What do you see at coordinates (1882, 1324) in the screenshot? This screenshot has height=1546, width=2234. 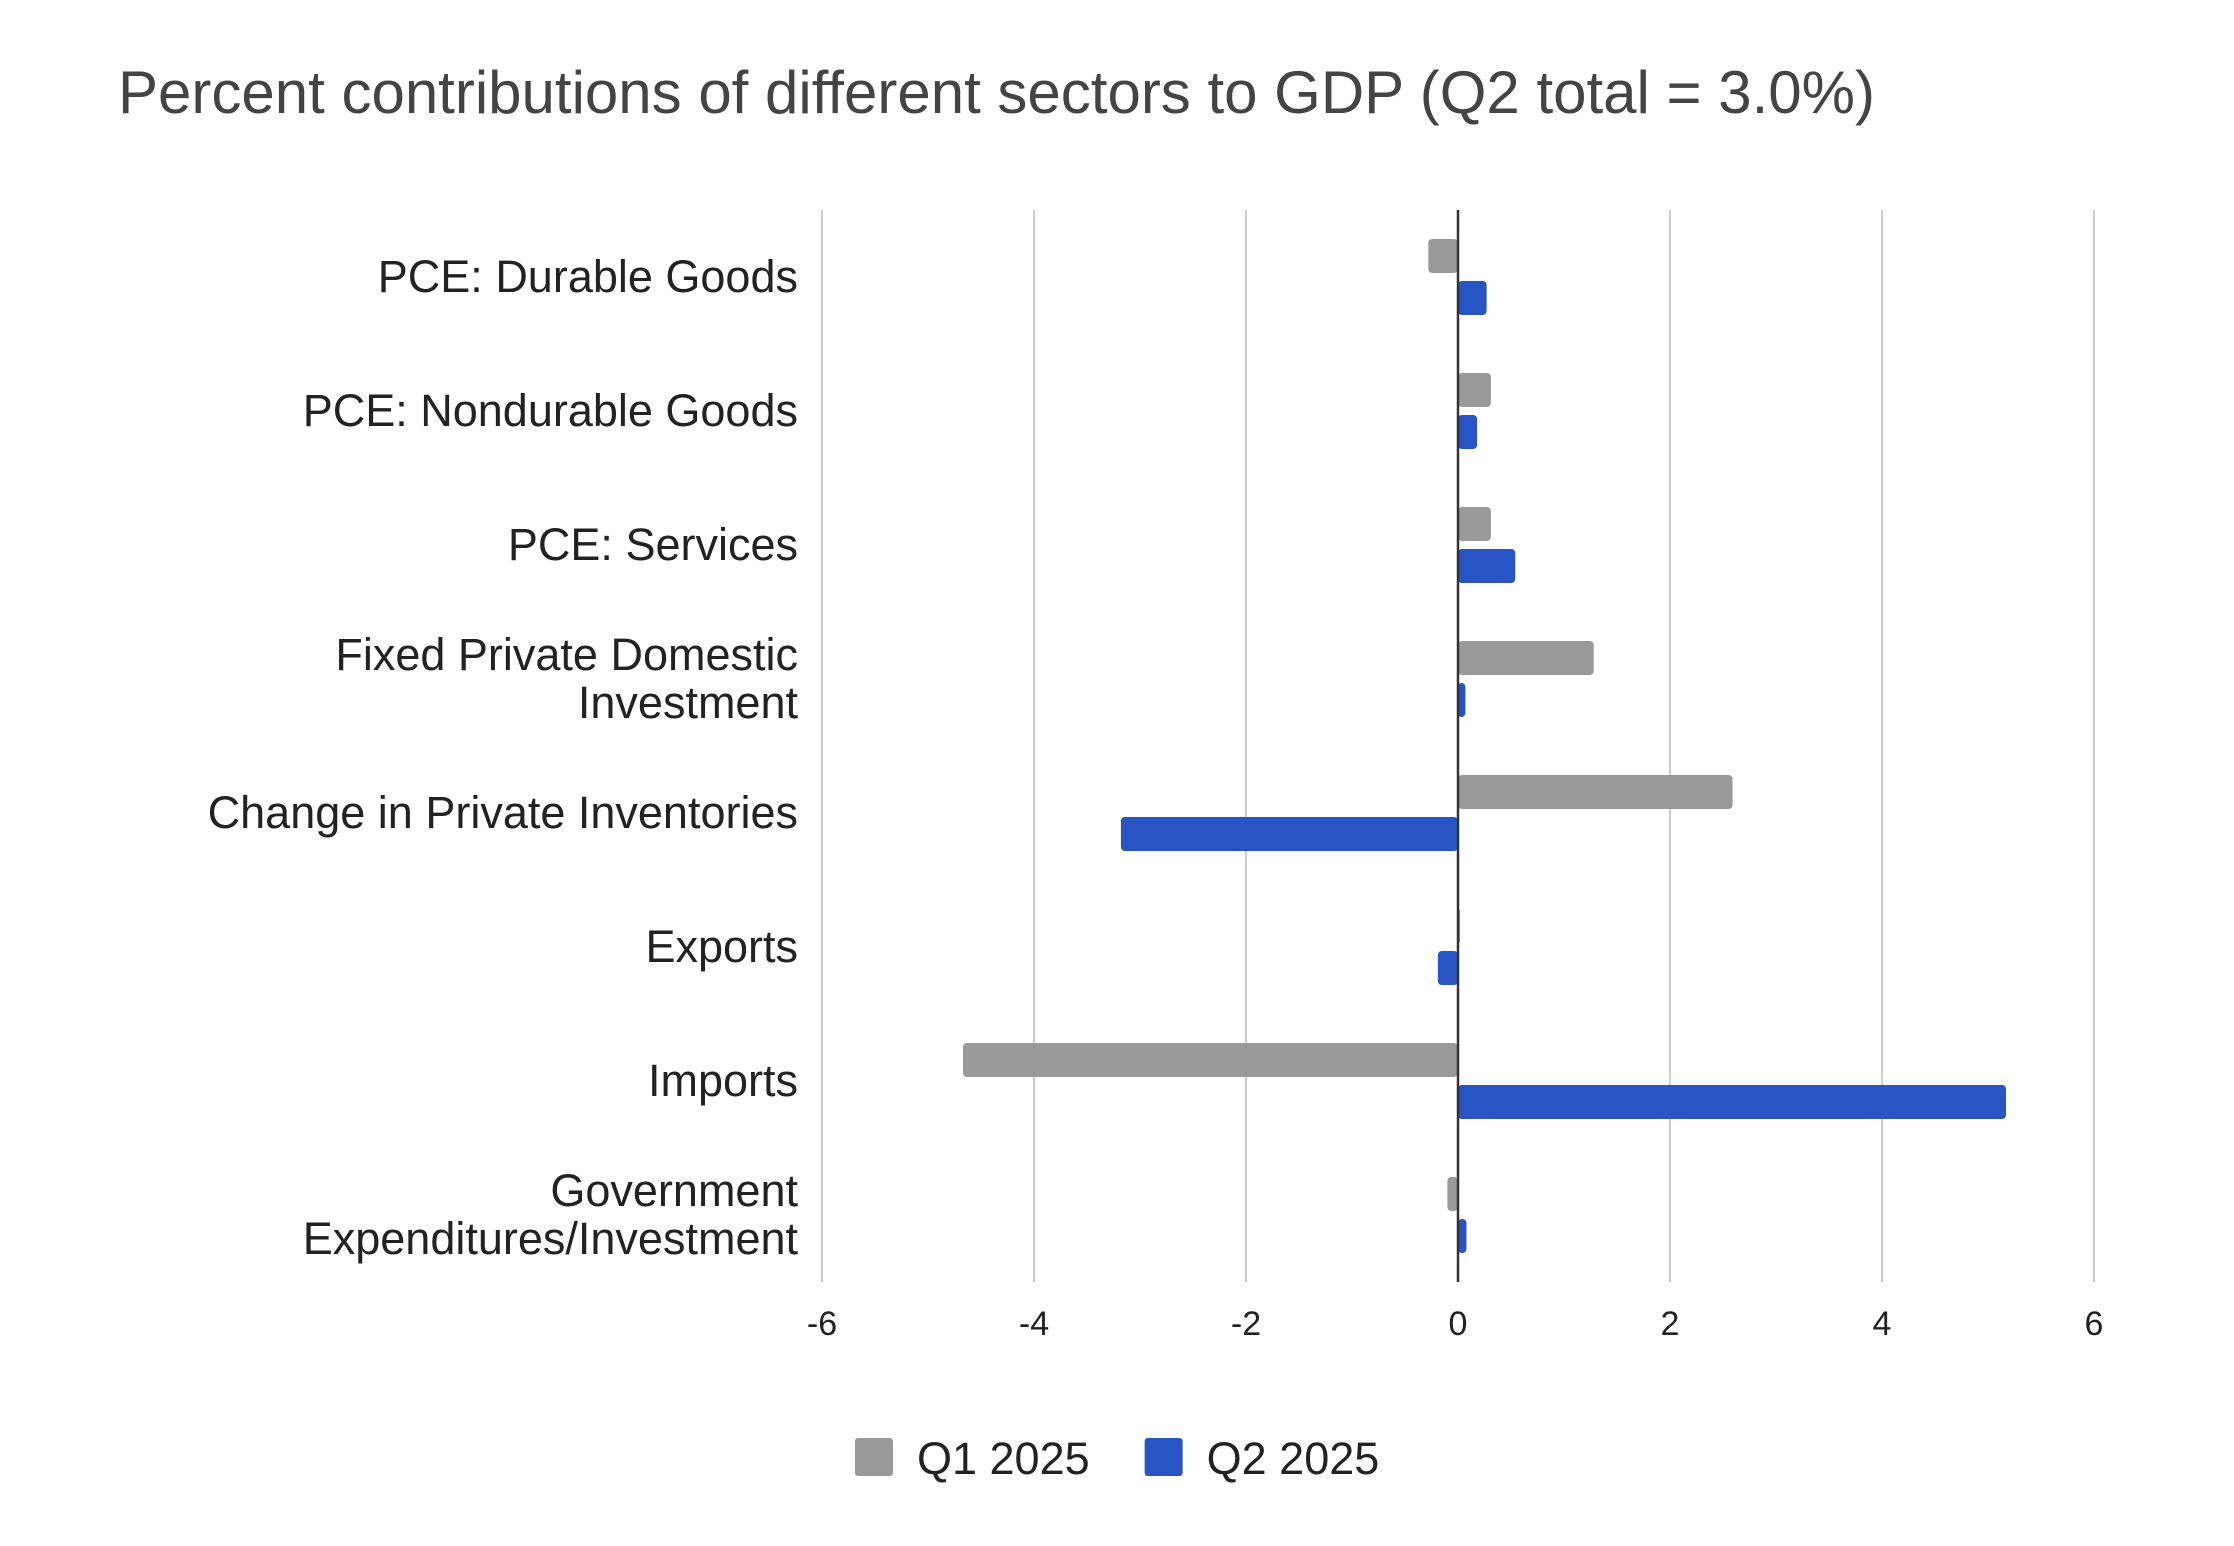 I see `x-tick-label: 4` at bounding box center [1882, 1324].